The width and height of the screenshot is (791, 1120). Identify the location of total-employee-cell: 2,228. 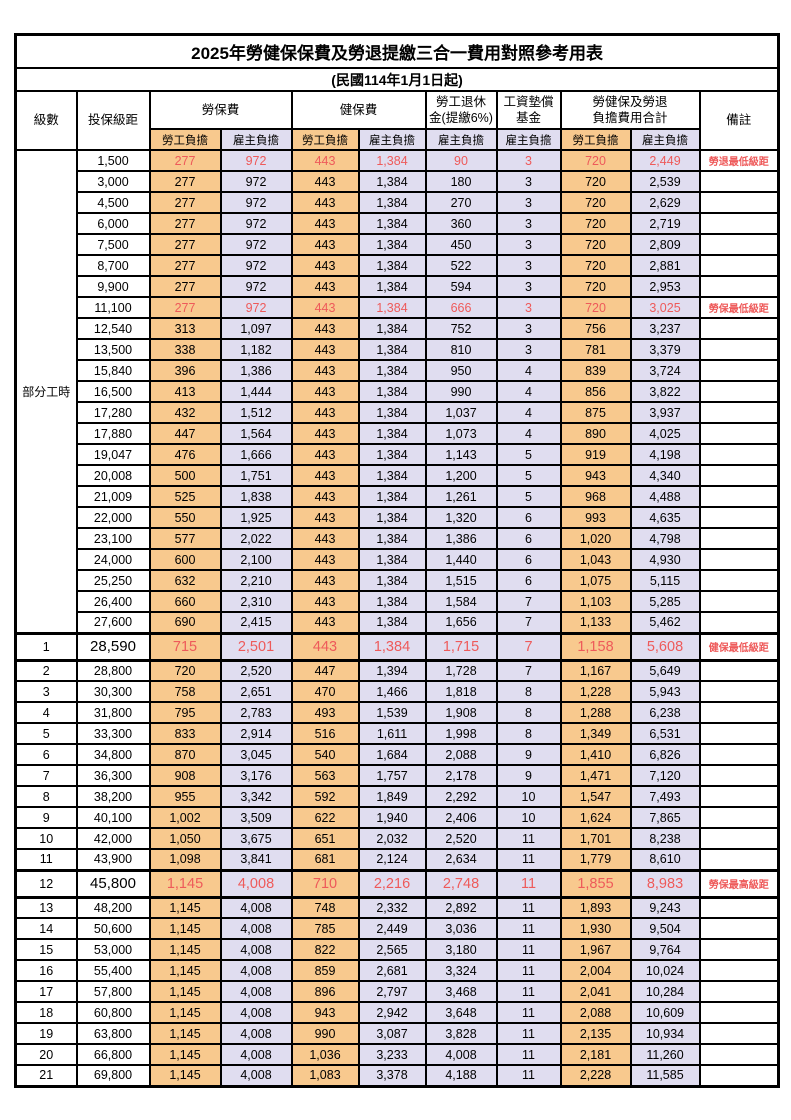
(595, 1075).